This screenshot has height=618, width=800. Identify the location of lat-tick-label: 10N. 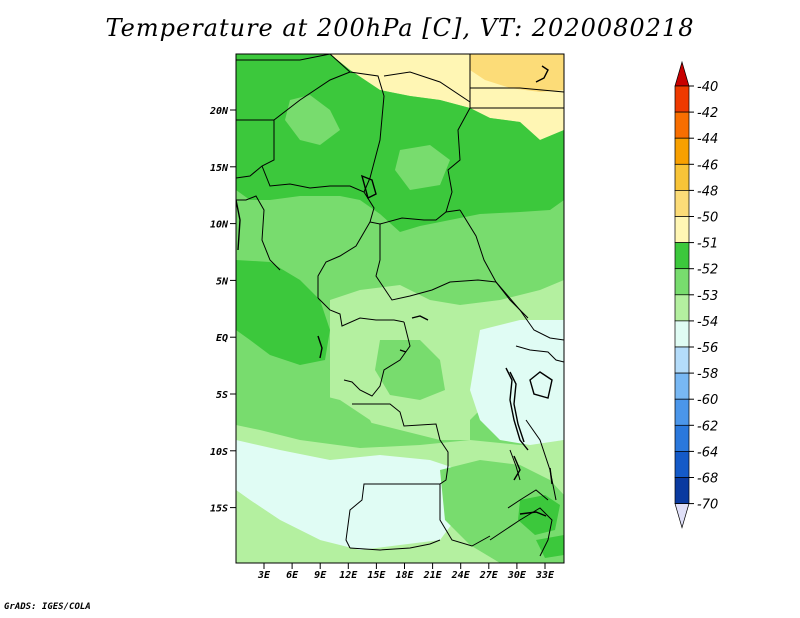
(219, 225).